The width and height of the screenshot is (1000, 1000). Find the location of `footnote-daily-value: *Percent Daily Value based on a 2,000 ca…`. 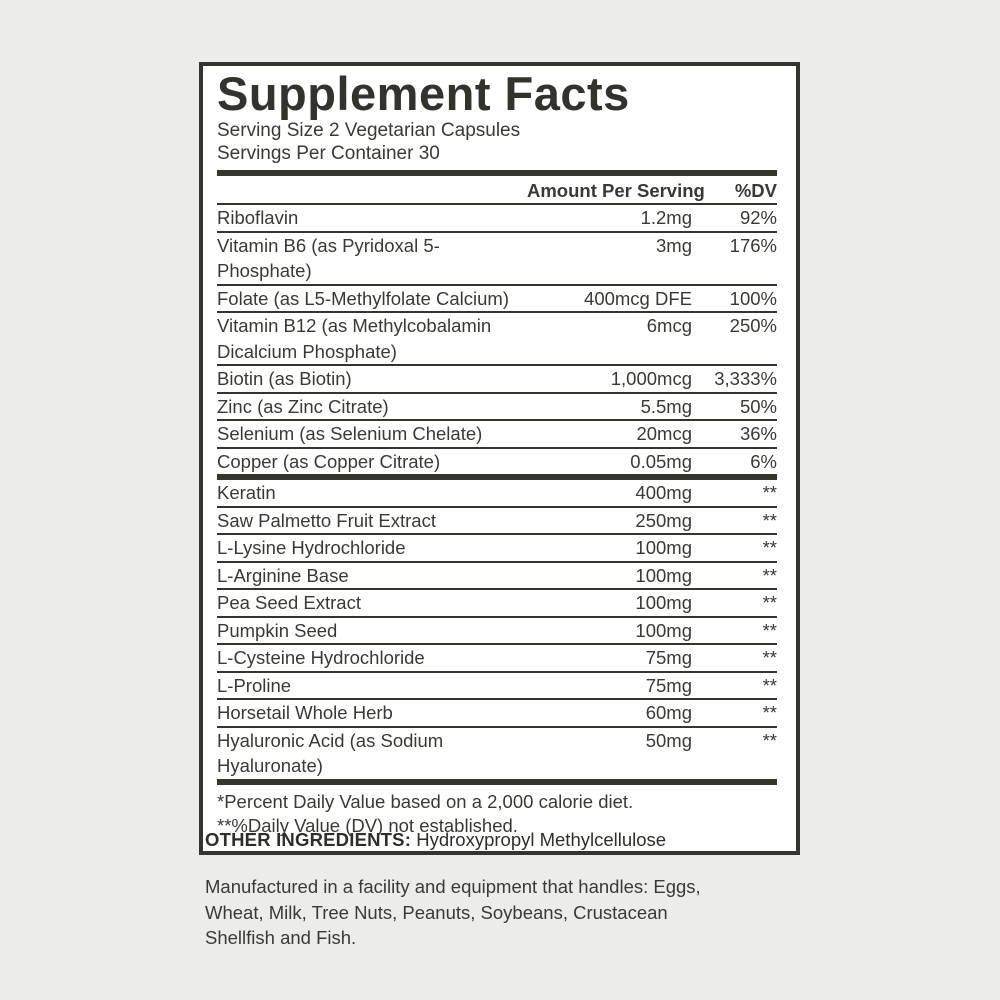

footnote-daily-value: *Percent Daily Value based on a 2,000 ca… is located at coordinates (425, 801).